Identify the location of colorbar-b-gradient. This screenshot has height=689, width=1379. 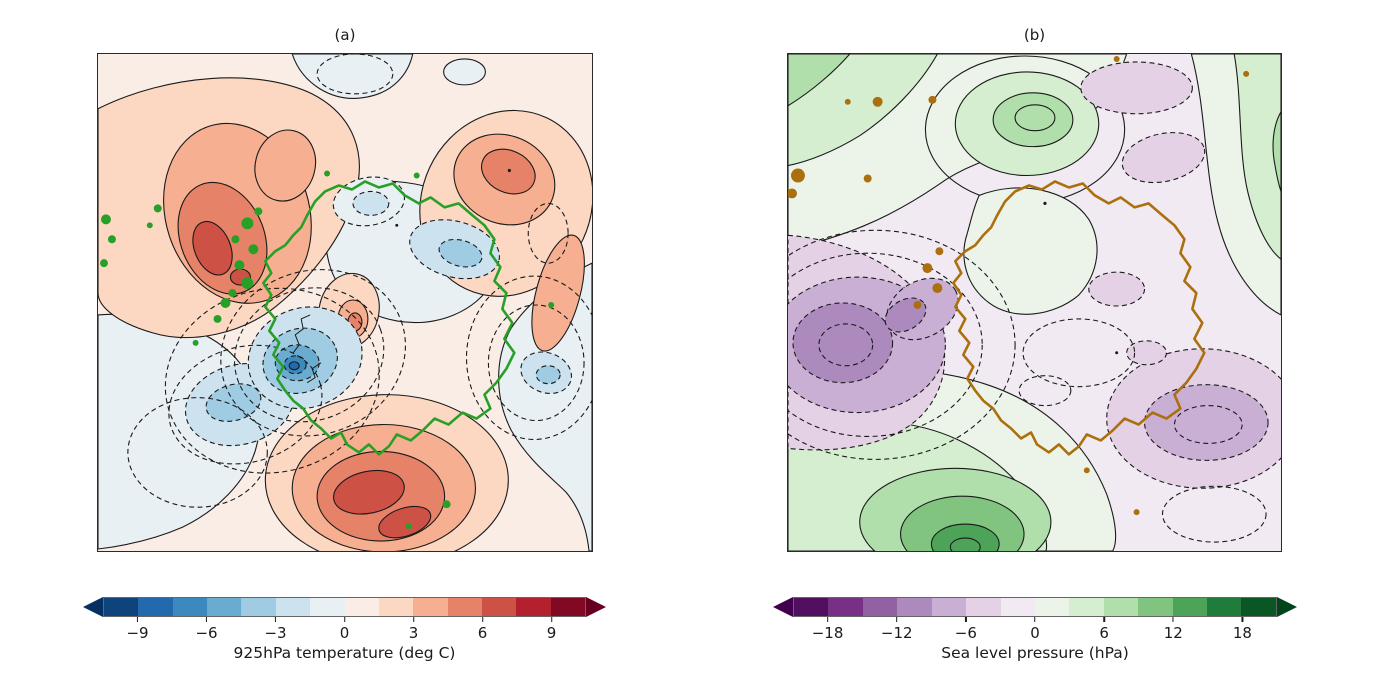
(1035, 607).